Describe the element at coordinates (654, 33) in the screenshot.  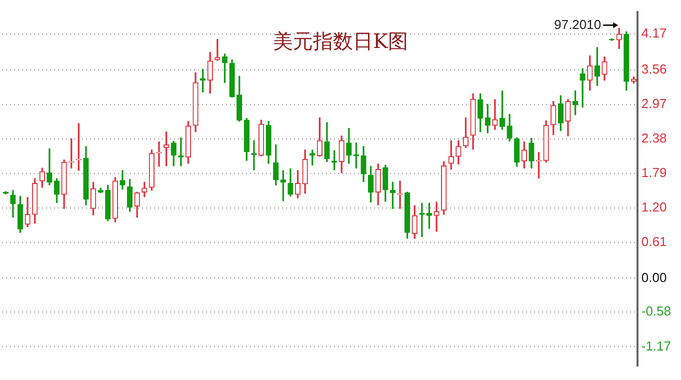
I see `y-tick-label: 4.17` at that location.